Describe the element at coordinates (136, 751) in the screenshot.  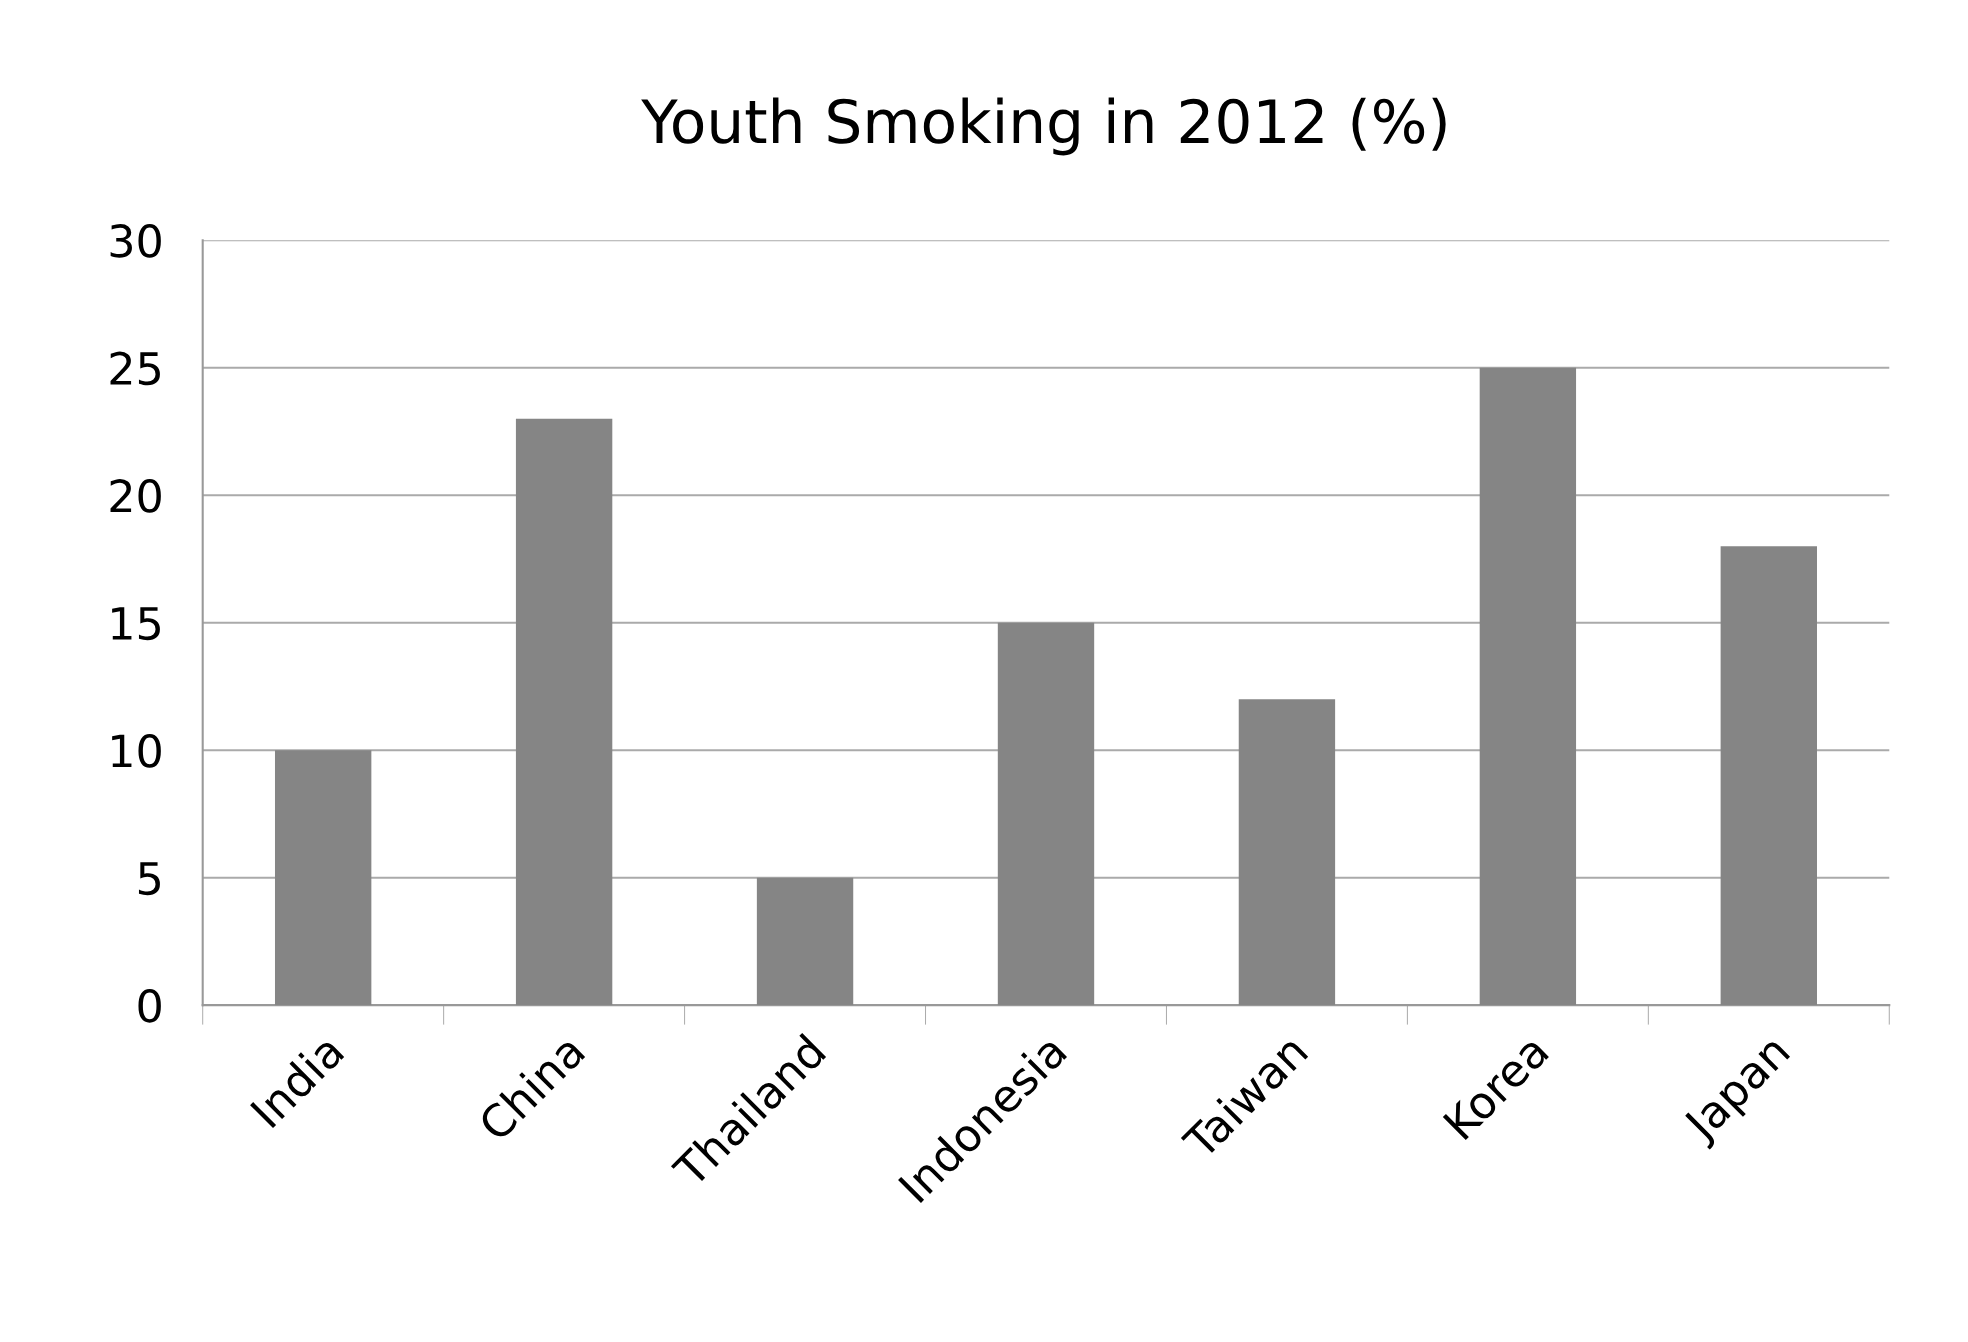
I see `y-tick-label: 10` at that location.